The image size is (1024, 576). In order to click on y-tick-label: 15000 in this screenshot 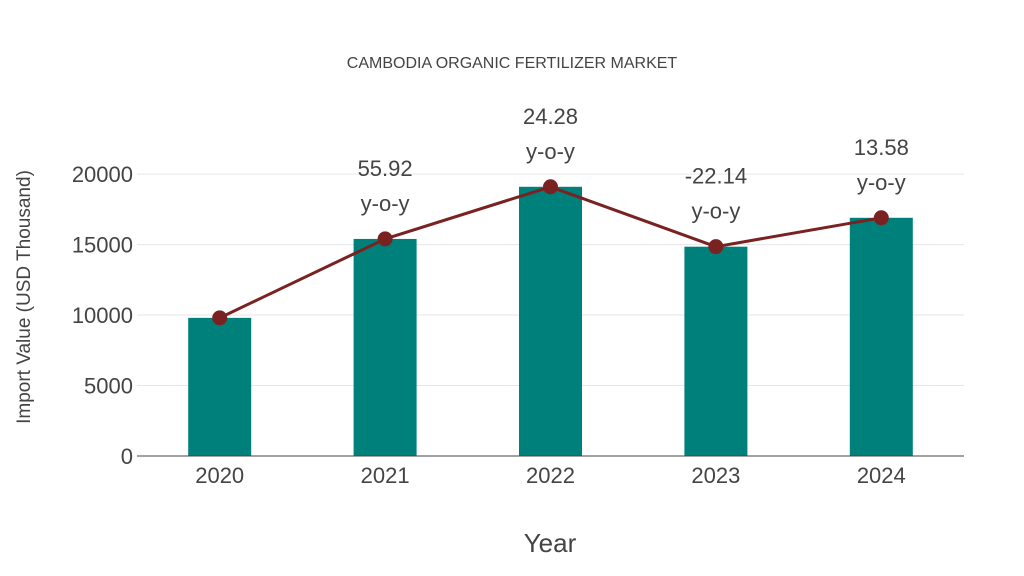, I will do `click(102, 245)`.